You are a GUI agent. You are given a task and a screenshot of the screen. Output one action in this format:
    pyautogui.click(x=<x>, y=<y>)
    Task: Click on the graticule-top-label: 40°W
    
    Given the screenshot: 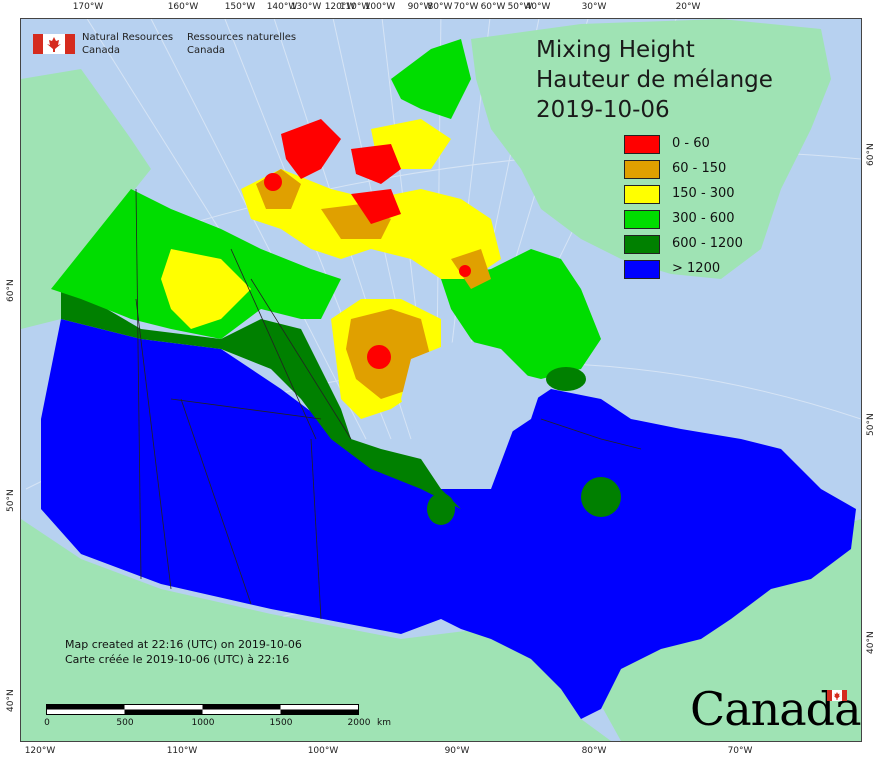 What is the action you would take?
    pyautogui.click(x=538, y=7)
    